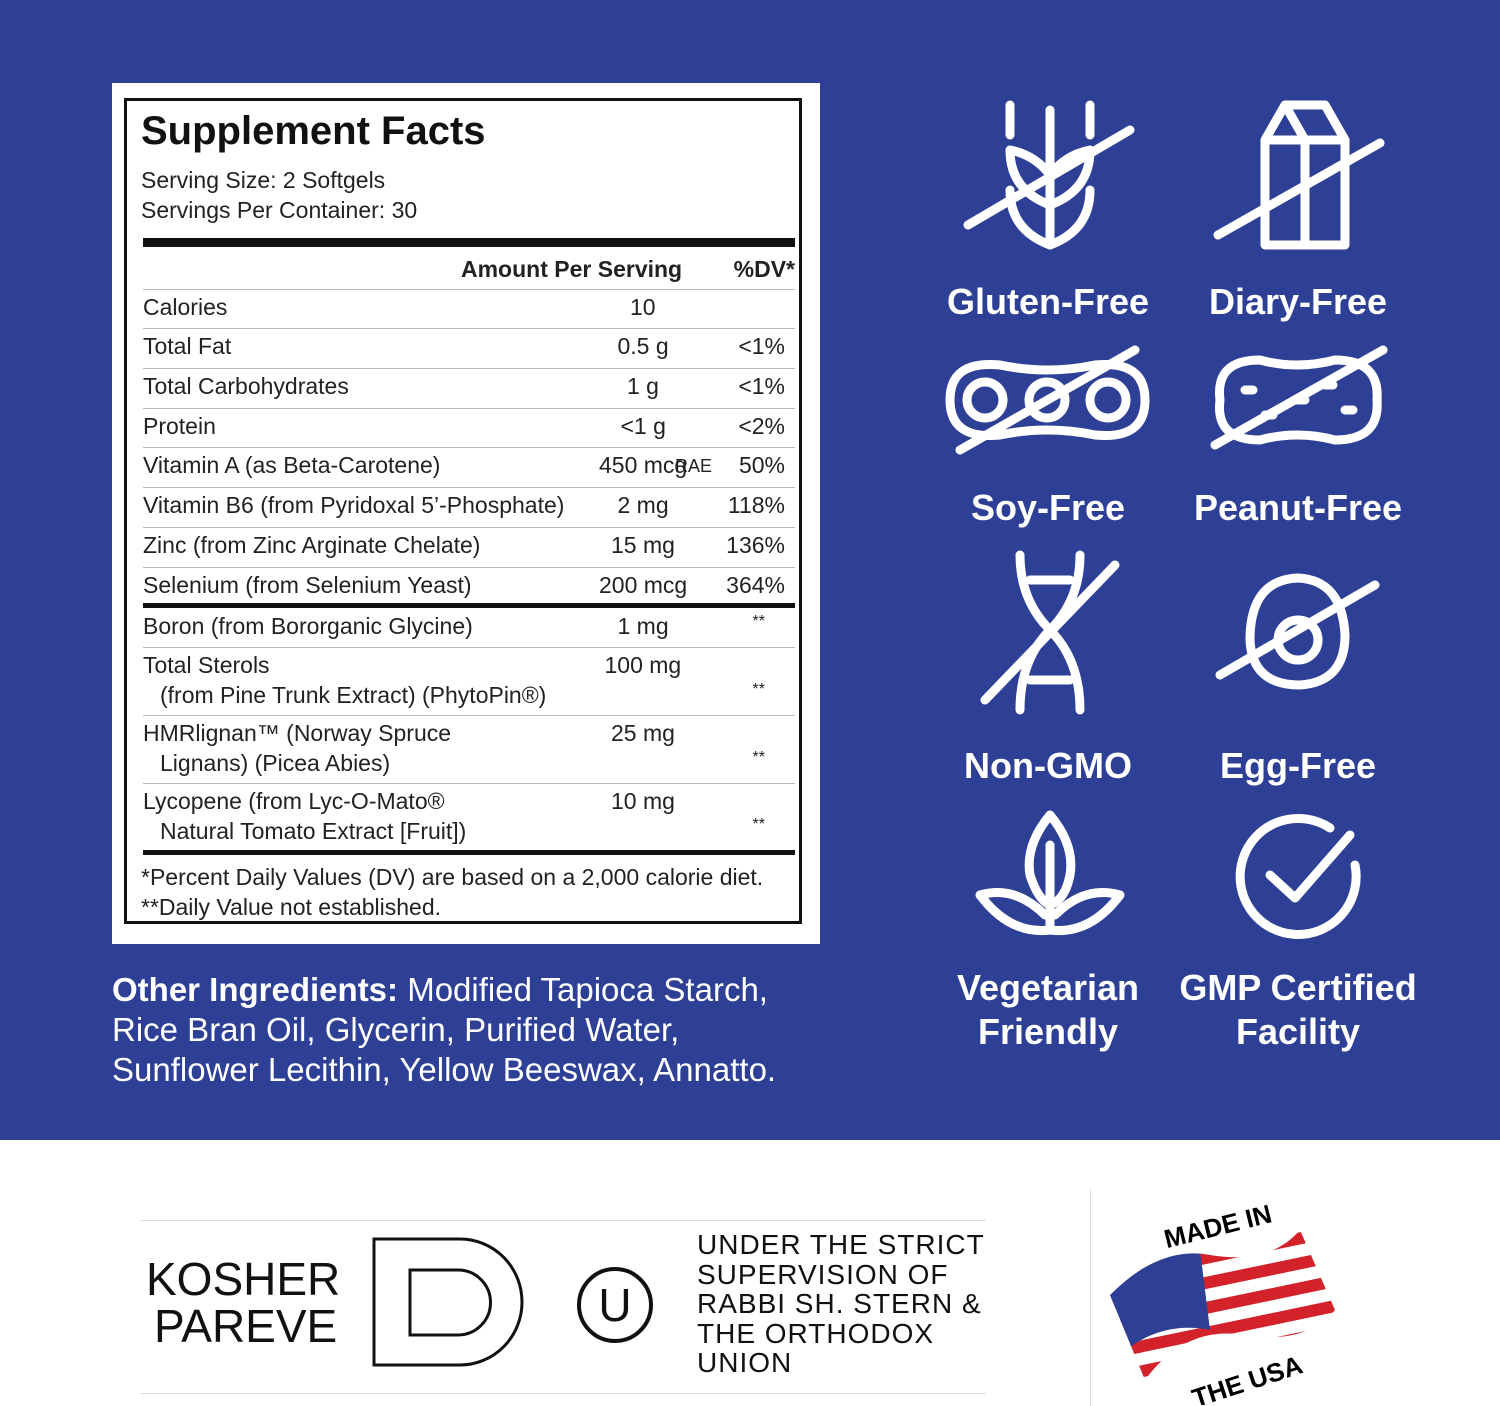  What do you see at coordinates (313, 131) in the screenshot?
I see `facts-title: Supplement Facts` at bounding box center [313, 131].